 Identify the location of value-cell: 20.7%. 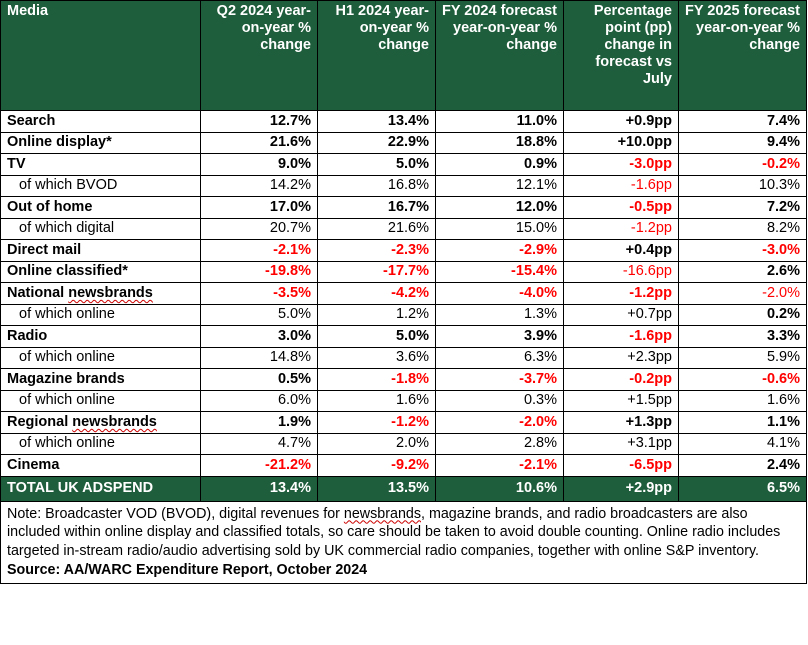
(259, 228).